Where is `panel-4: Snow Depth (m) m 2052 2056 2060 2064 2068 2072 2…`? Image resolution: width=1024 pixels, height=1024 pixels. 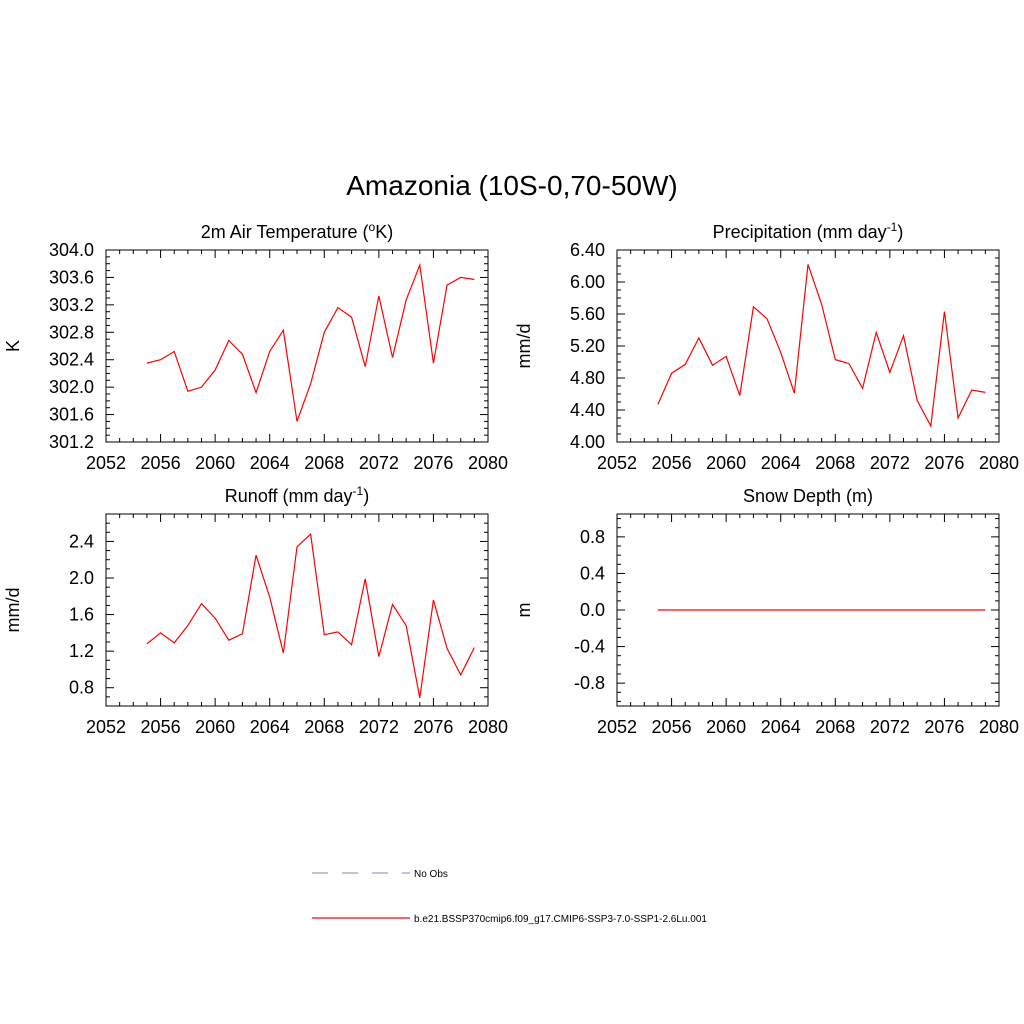 panel-4: Snow Depth (m) m 2052 2056 2060 2064 2068 2072 2… is located at coordinates (766, 611).